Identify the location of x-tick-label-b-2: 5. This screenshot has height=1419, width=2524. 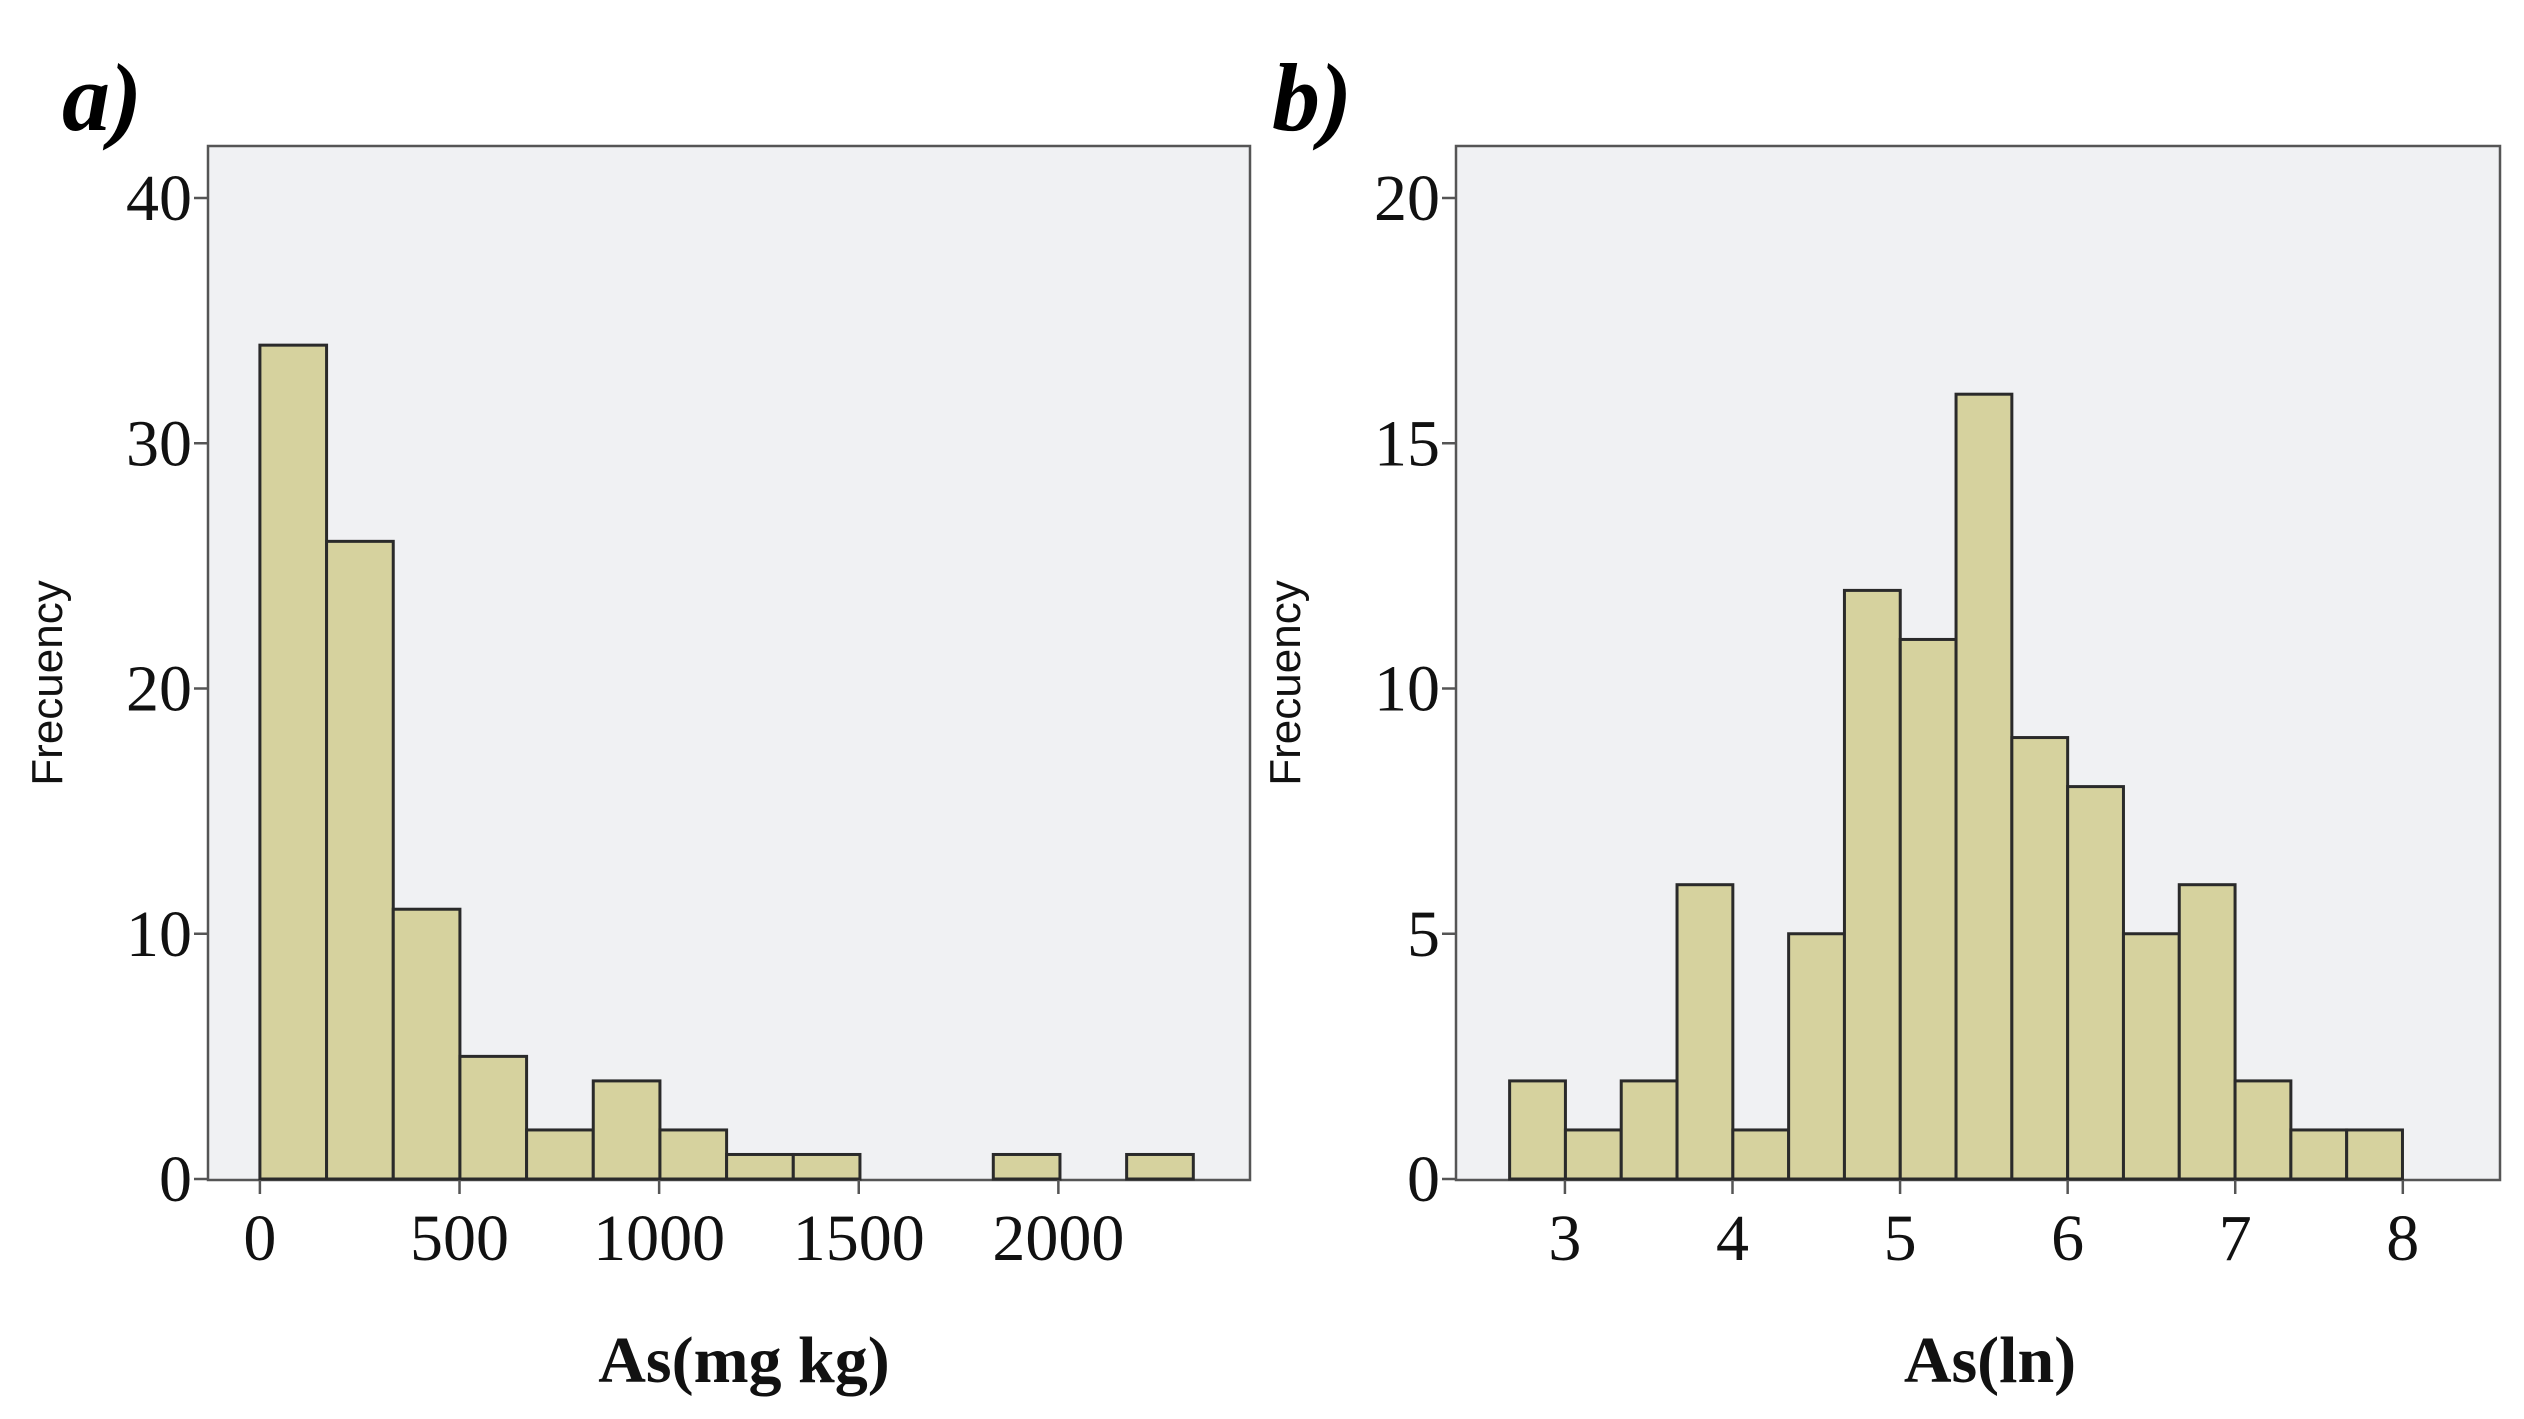
(1900, 1238).